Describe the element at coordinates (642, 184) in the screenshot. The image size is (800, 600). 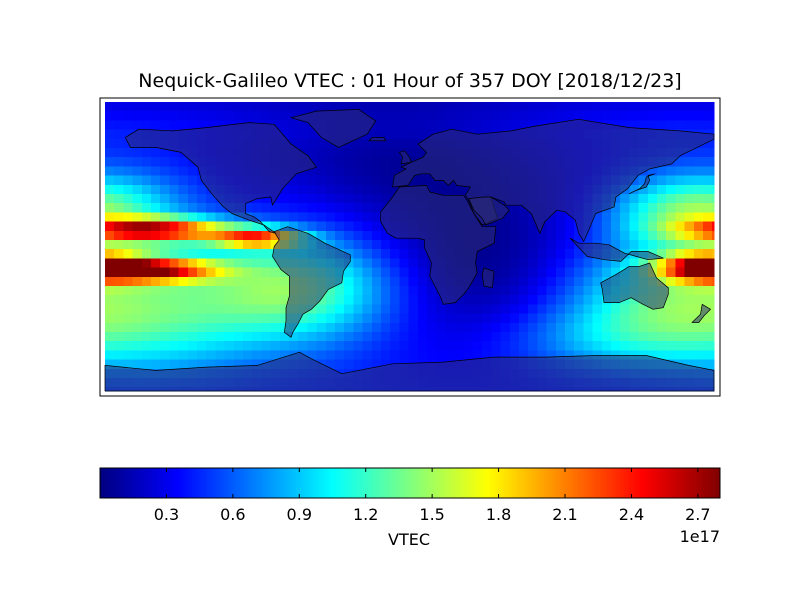
I see `japan-landmass` at that location.